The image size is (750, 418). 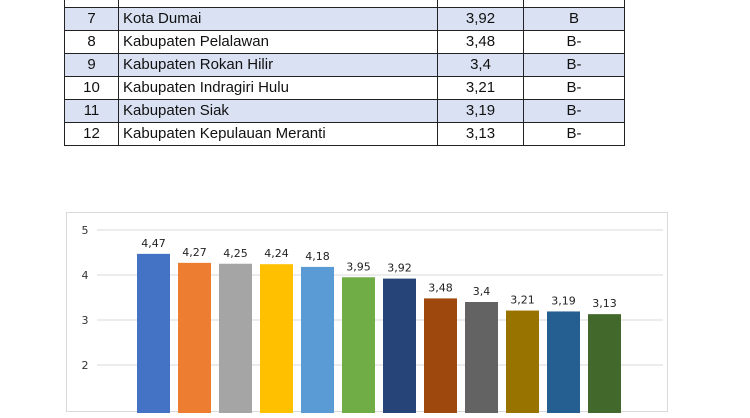 I want to click on y-tick-label: 4, so click(x=85, y=275).